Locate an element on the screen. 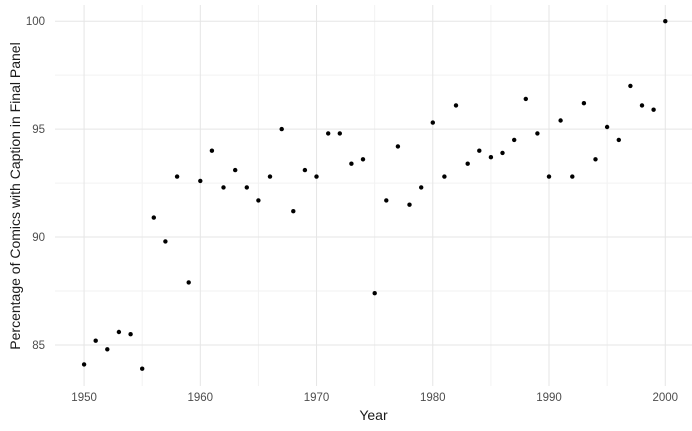  x-tick-label: 1950 is located at coordinates (84, 398).